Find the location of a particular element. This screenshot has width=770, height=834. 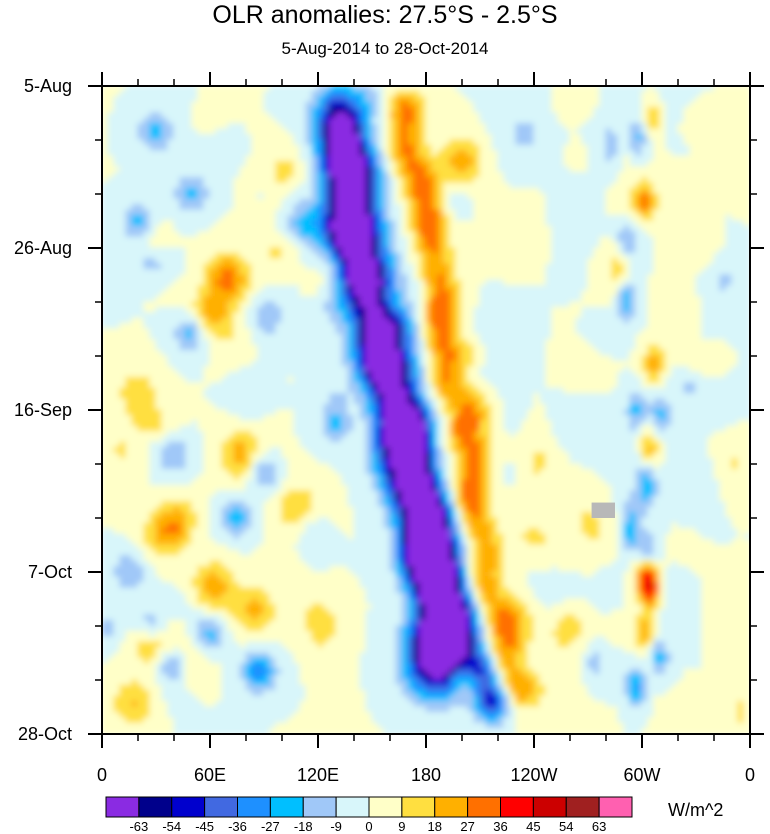

colorbar-tick-label: 45 is located at coordinates (533, 826).